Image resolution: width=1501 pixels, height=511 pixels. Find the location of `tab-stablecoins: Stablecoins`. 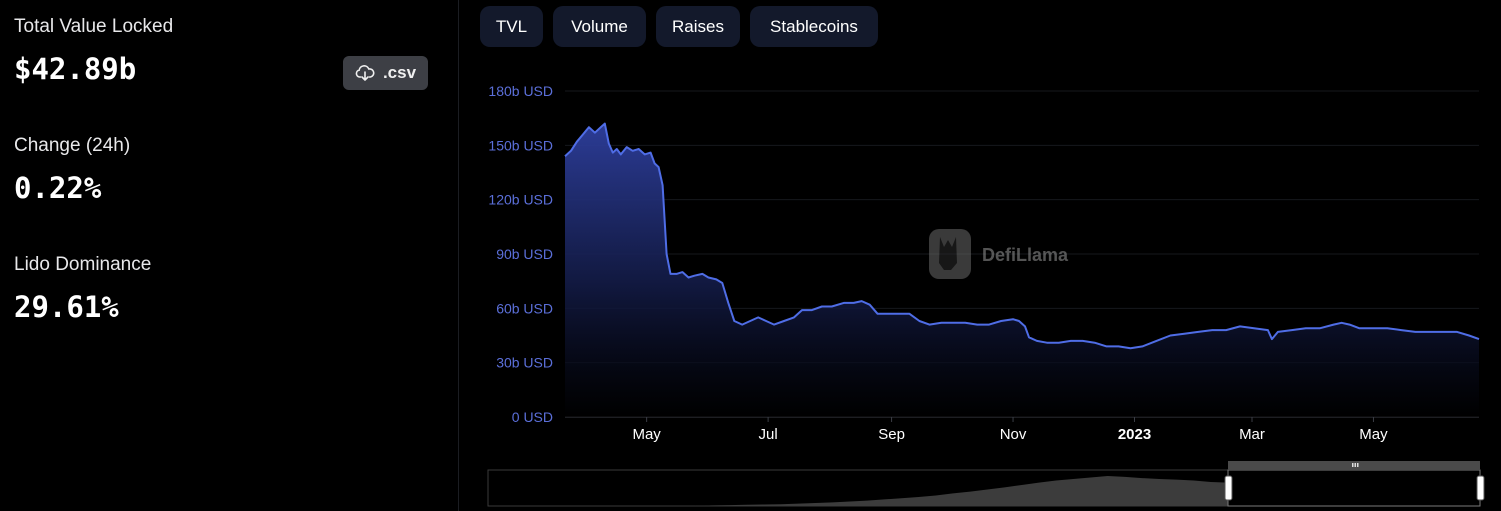

tab-stablecoins: Stablecoins is located at coordinates (814, 26).